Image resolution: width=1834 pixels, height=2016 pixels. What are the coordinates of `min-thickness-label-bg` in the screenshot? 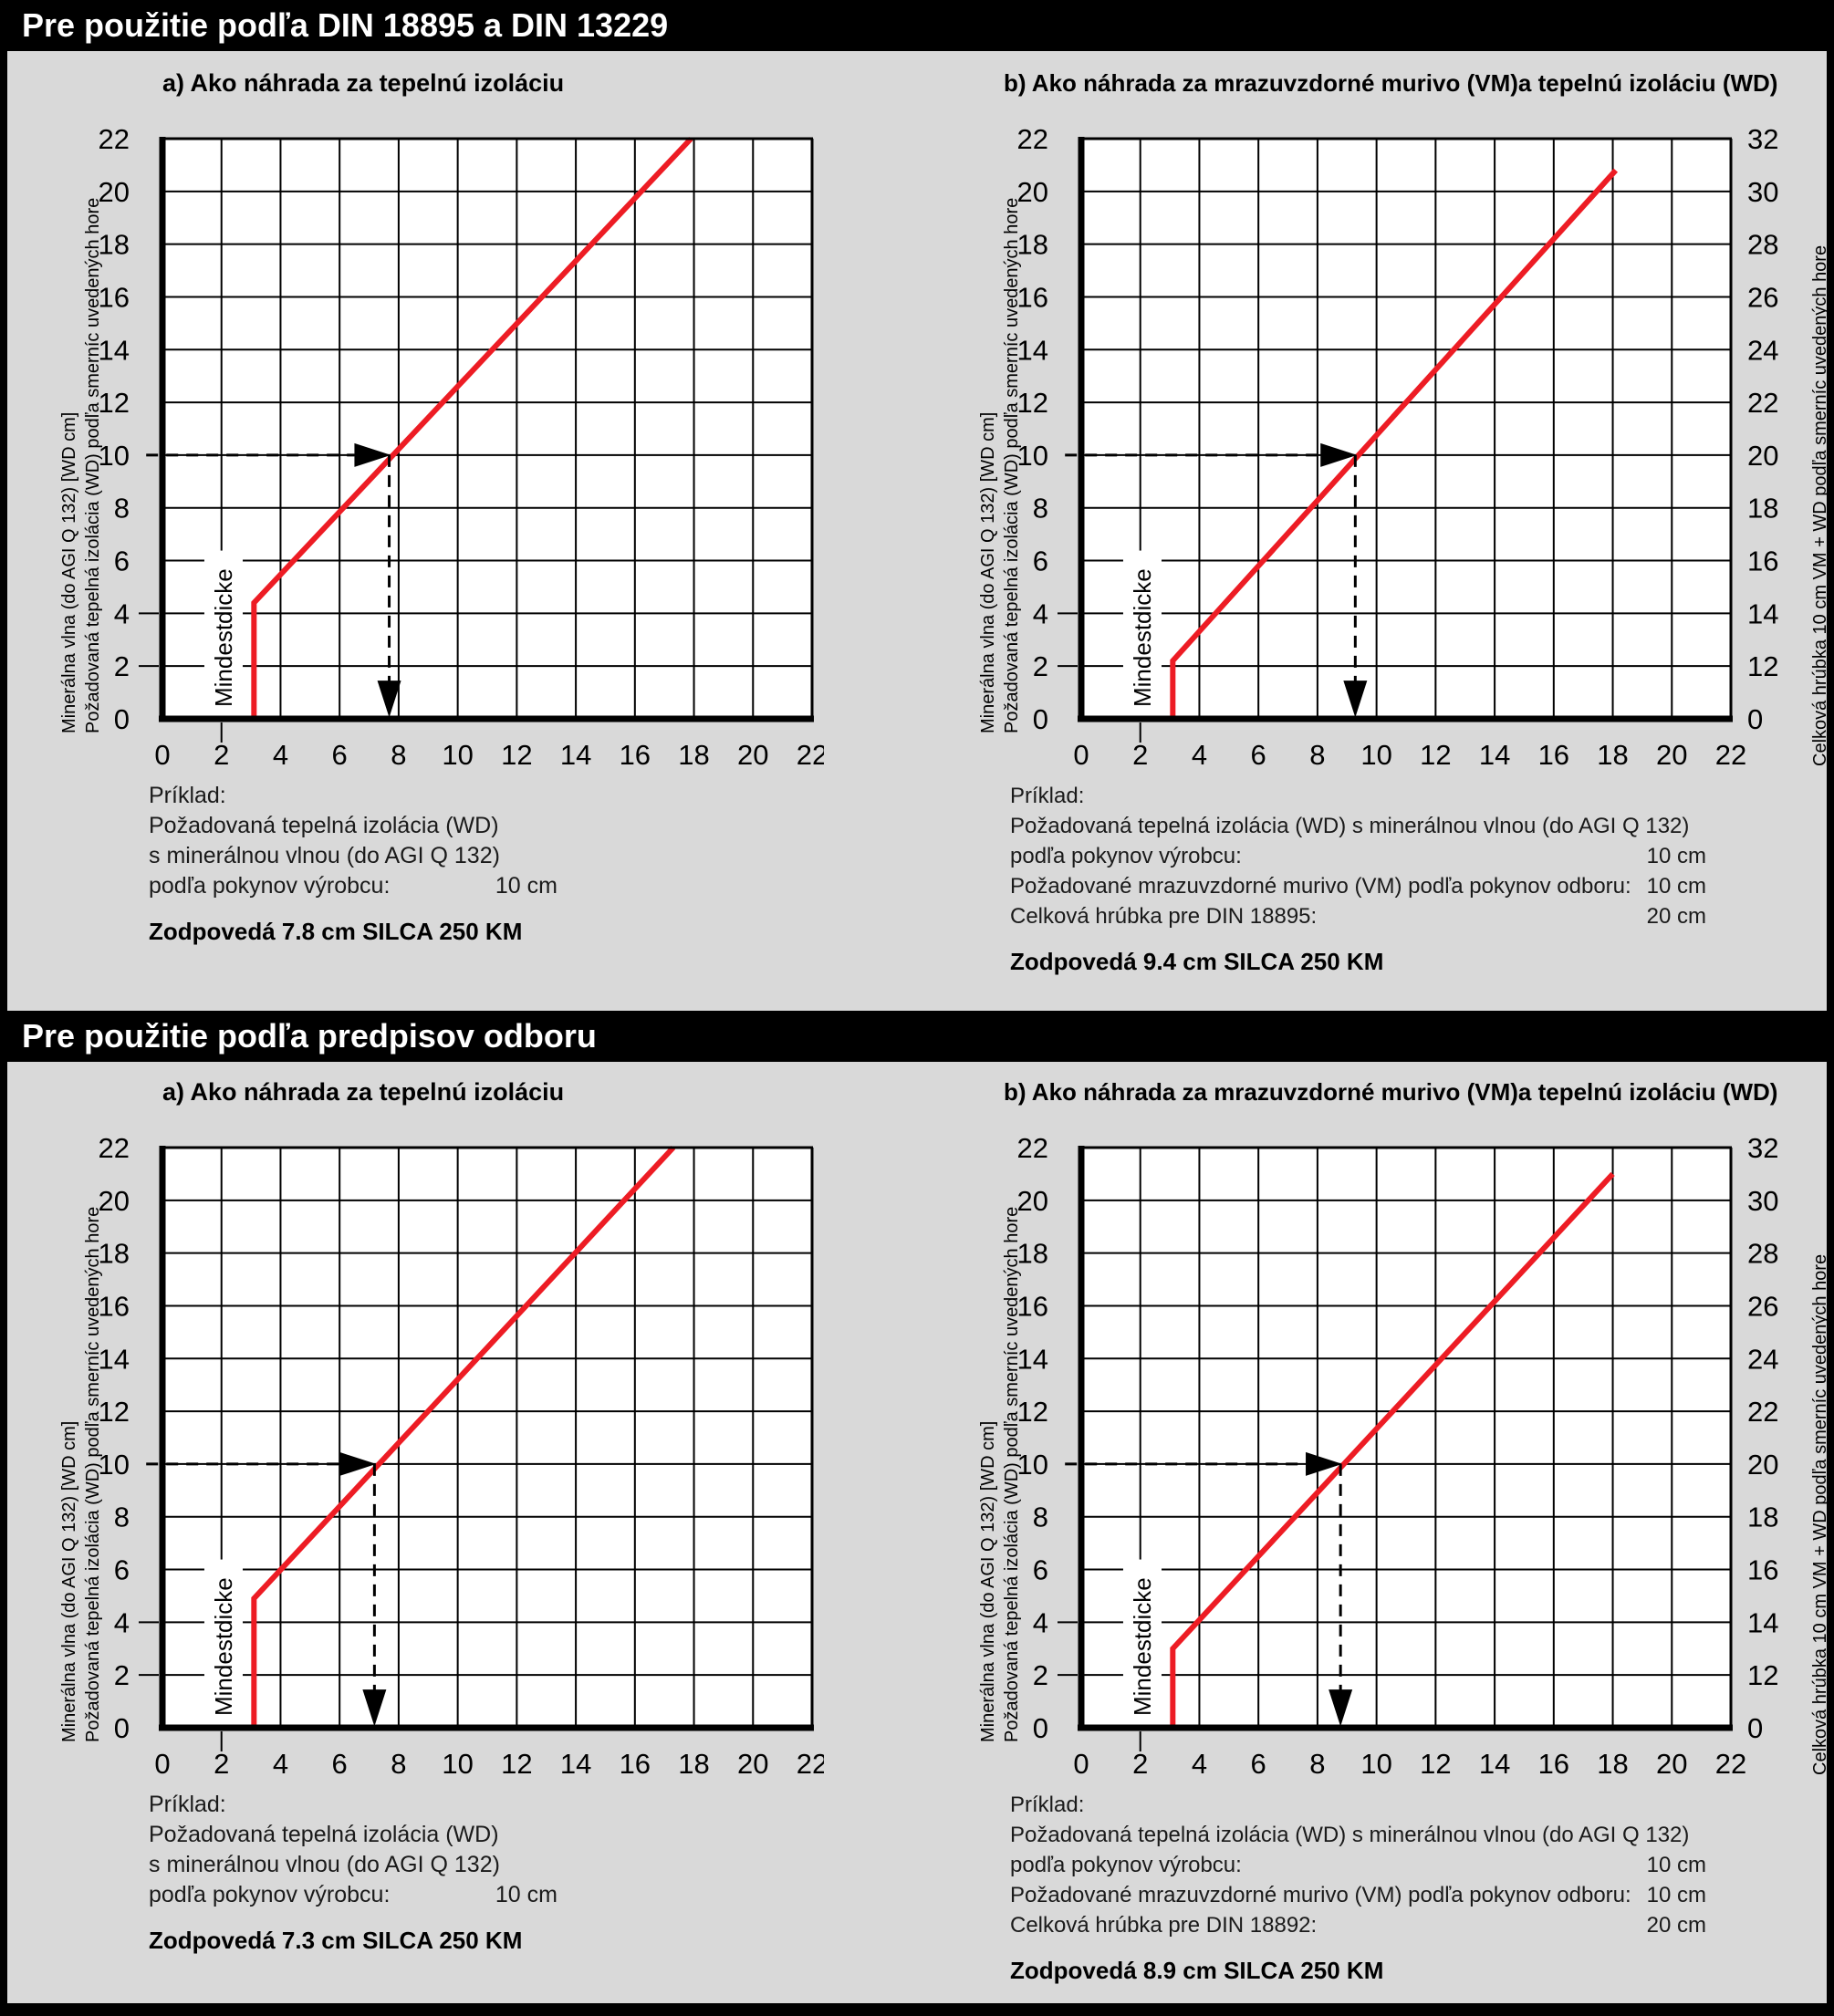 It's located at (224, 634).